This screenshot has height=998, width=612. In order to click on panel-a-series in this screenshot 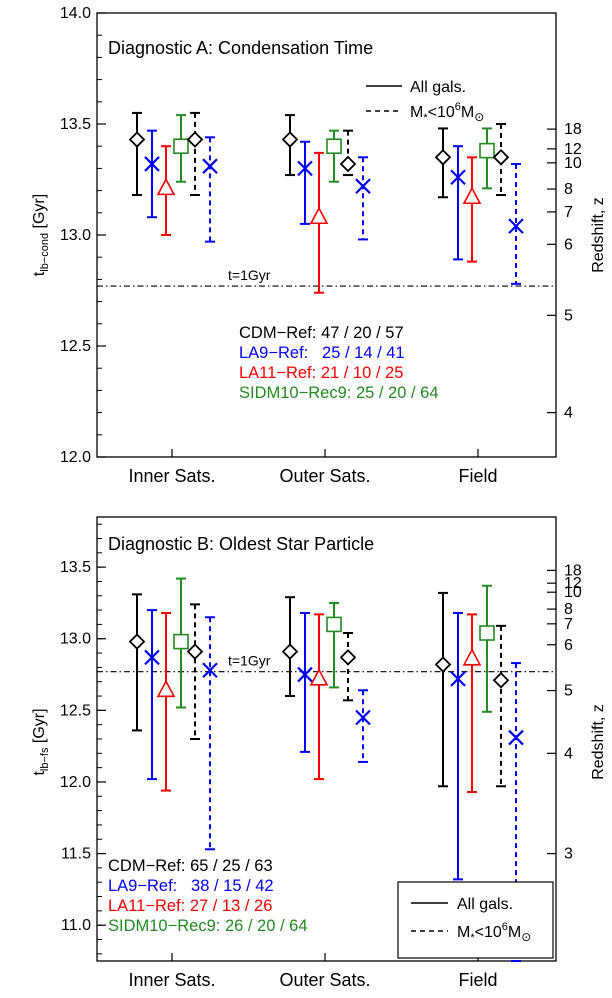, I will do `click(326, 202)`.